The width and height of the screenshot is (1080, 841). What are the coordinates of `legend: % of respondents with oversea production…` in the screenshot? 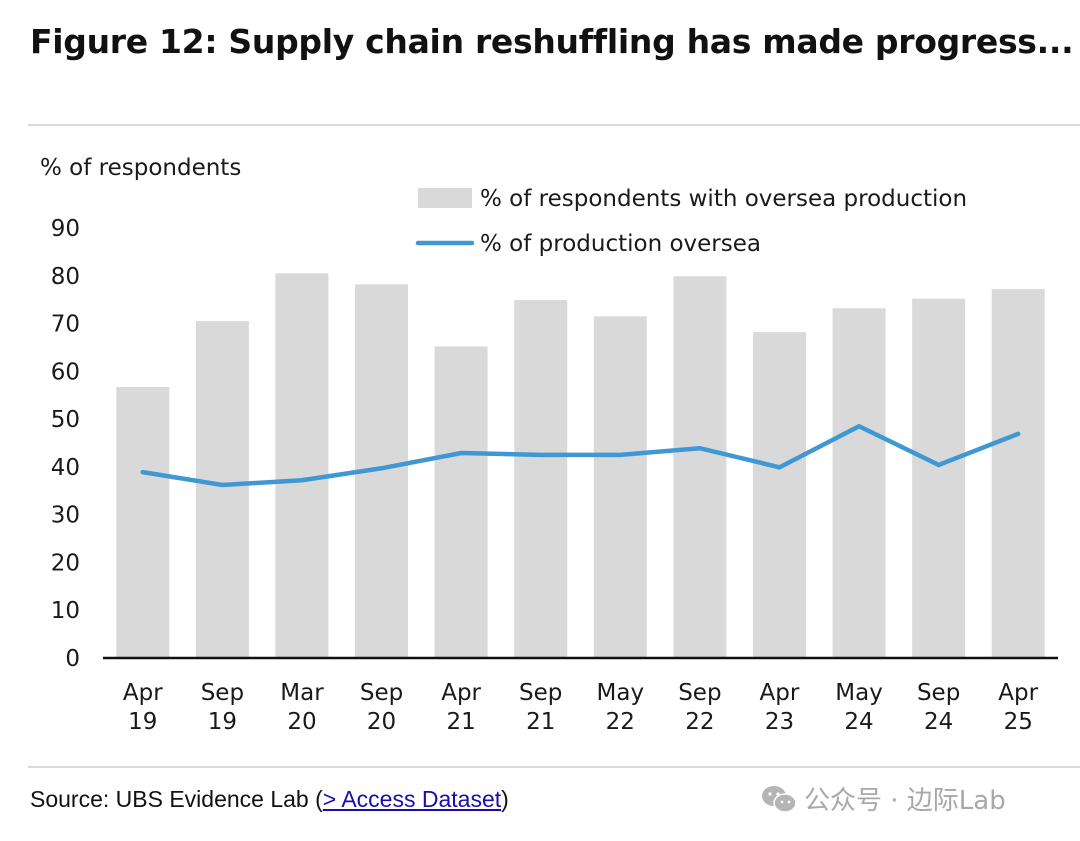 It's located at (691, 221).